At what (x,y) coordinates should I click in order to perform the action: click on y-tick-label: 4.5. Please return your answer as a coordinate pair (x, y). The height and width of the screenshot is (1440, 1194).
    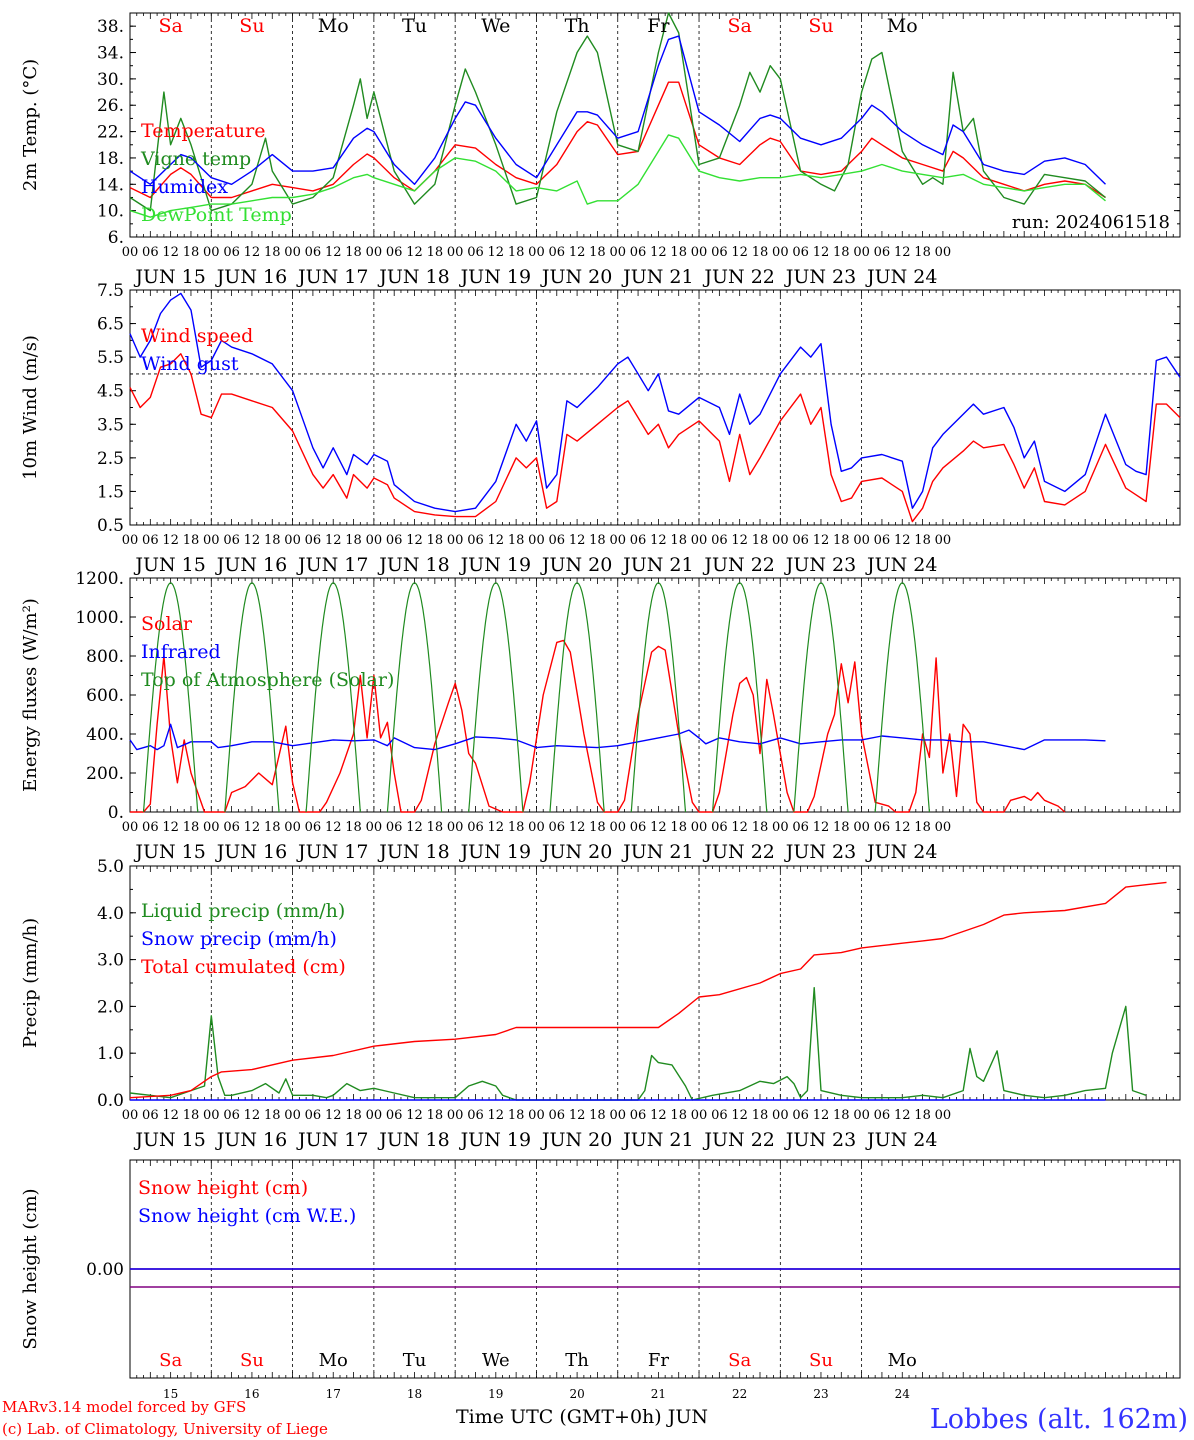
    Looking at the image, I should click on (110, 392).